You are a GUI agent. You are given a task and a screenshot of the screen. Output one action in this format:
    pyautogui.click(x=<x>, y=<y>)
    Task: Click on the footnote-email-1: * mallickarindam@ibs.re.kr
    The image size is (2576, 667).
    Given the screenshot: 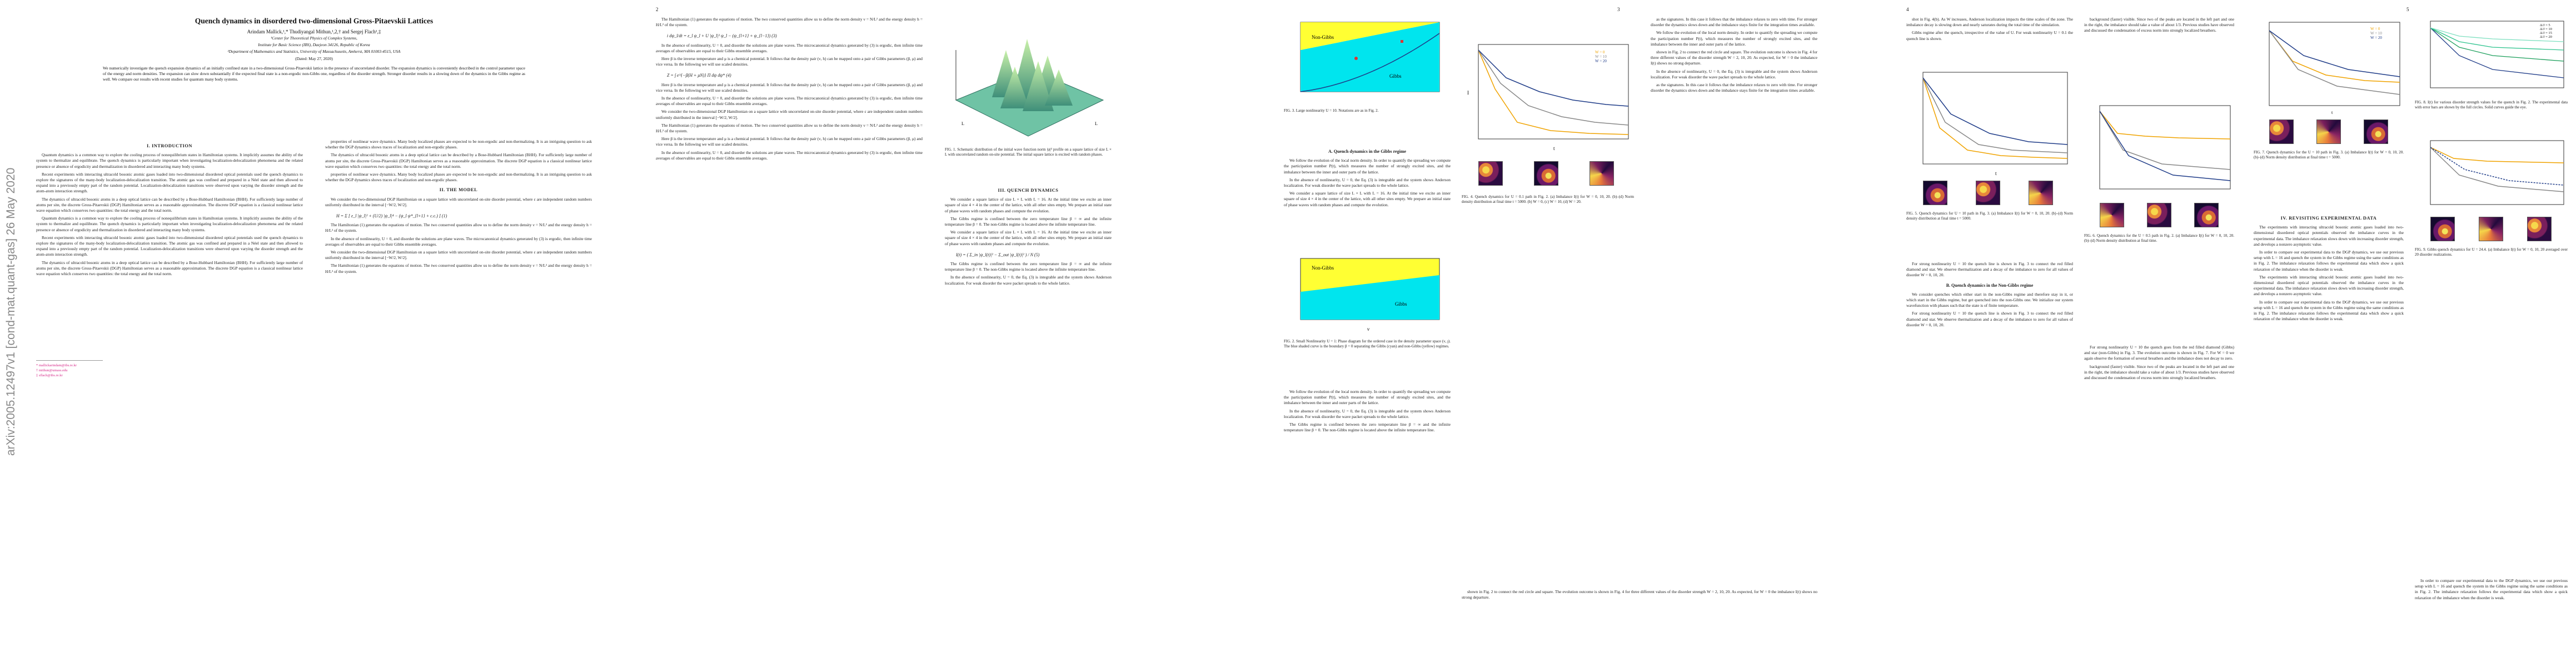 What is the action you would take?
    pyautogui.click(x=56, y=366)
    